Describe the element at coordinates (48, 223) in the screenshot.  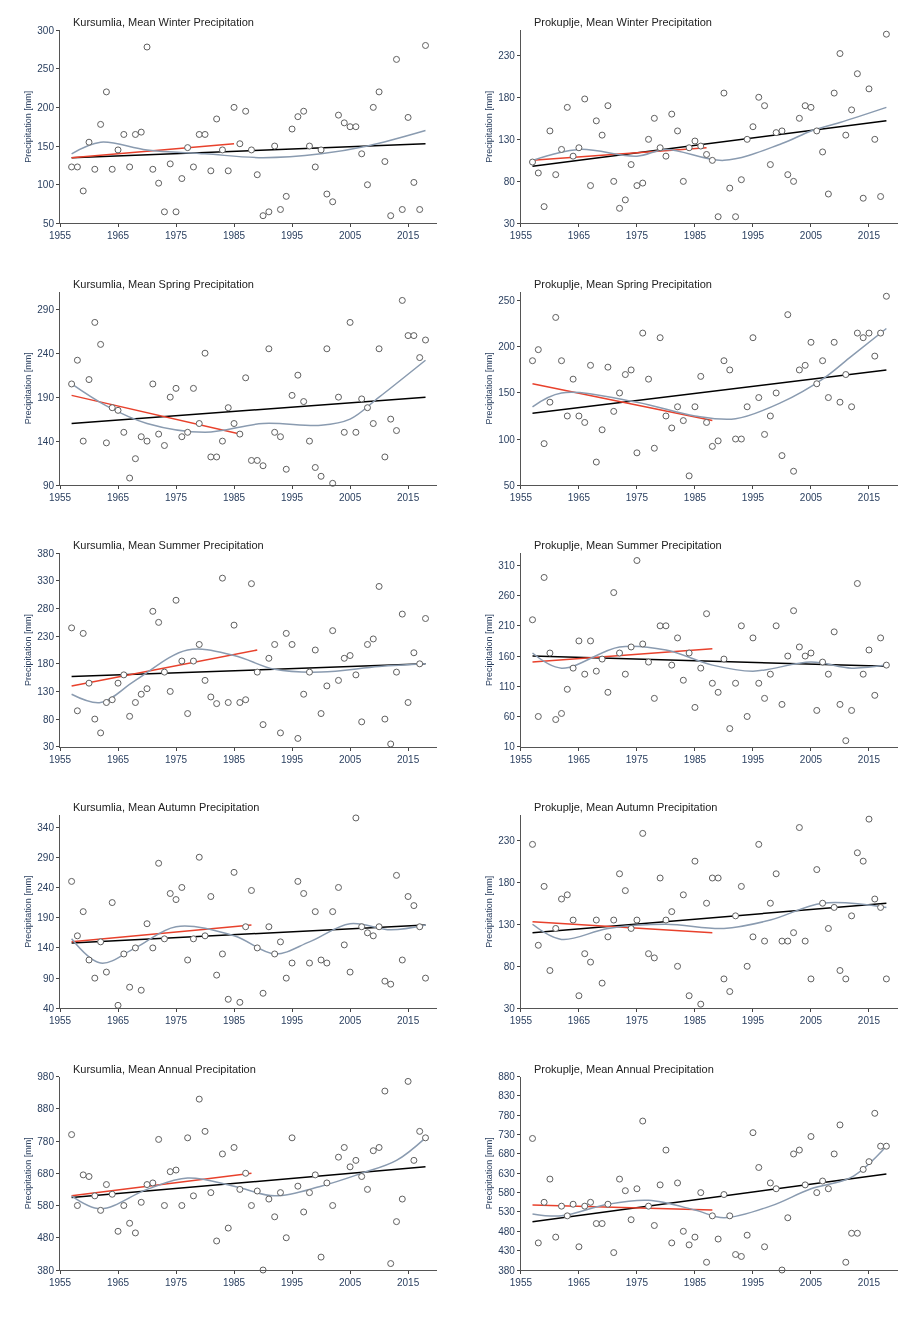
I see `y-tick-label: 50` at that location.